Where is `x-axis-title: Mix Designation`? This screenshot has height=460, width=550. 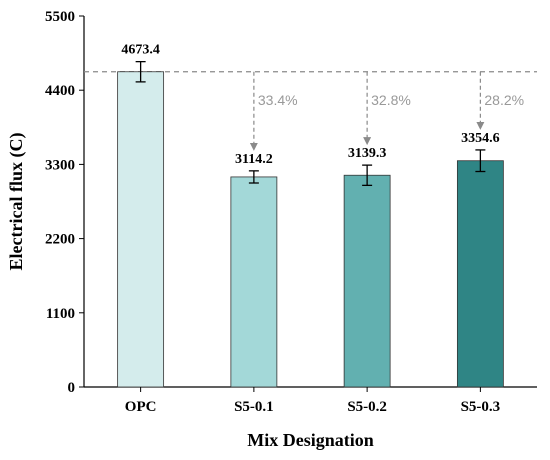
x-axis-title: Mix Designation is located at coordinates (310, 440).